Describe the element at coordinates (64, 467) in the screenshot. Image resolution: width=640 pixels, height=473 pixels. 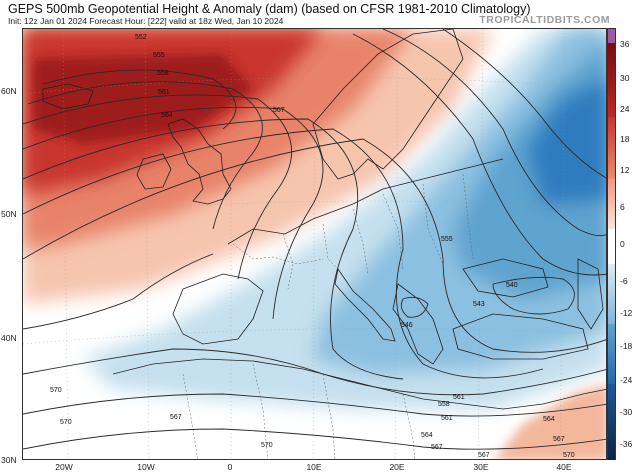
I see `lon-label: 20W` at that location.